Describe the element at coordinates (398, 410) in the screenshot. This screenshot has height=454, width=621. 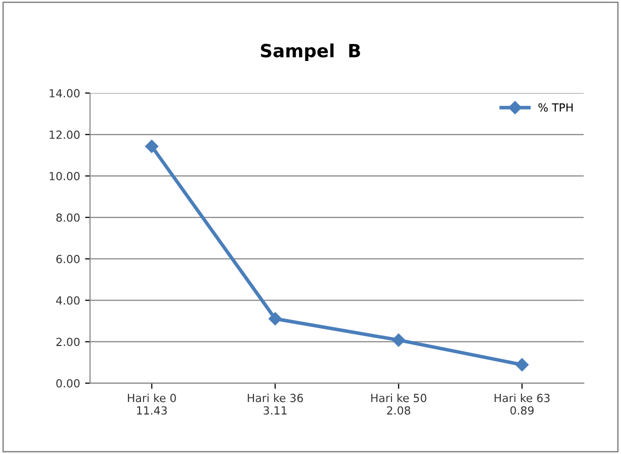
I see `data-label: 2.08` at that location.